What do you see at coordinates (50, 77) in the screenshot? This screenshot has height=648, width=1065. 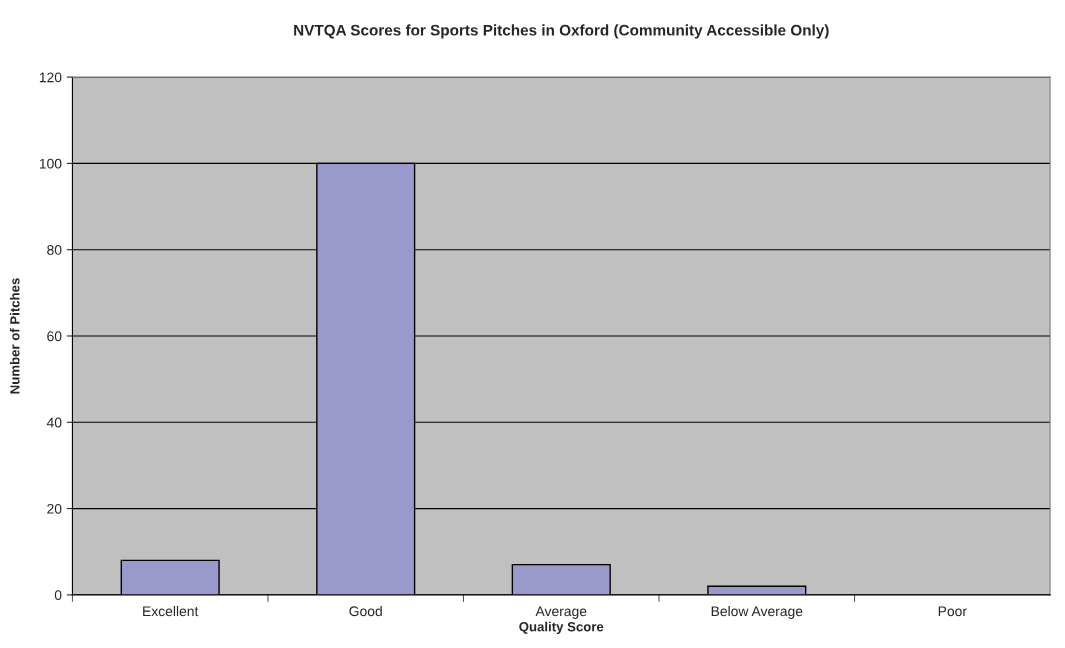 I see `y-tick-label: 120` at bounding box center [50, 77].